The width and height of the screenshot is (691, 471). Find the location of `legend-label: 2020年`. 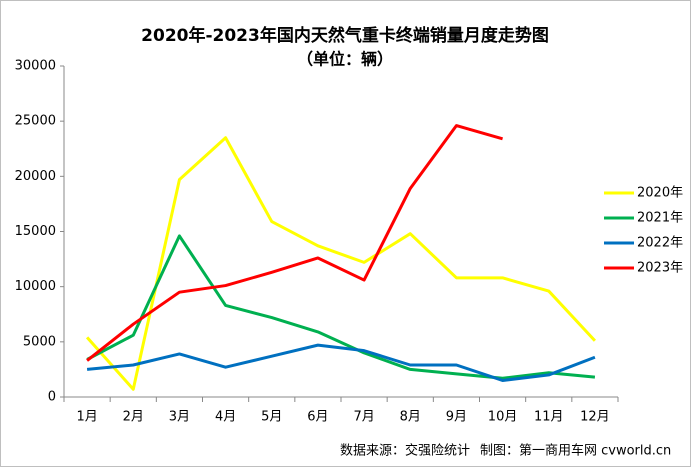

legend-label: 2020年 is located at coordinates (660, 193).